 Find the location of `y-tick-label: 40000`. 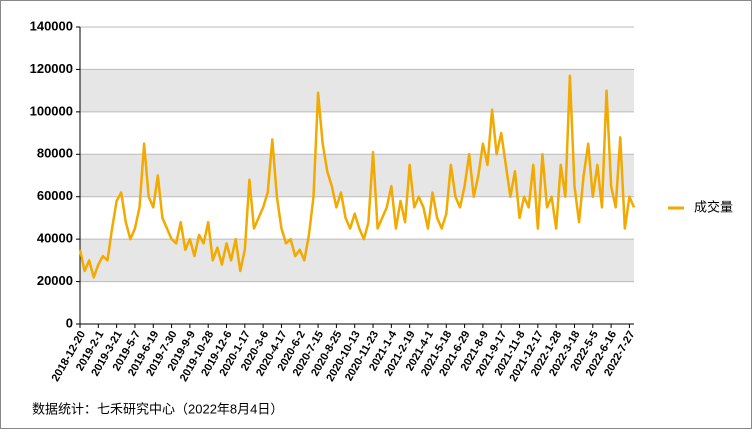

y-tick-label: 40000 is located at coordinates (55, 238).